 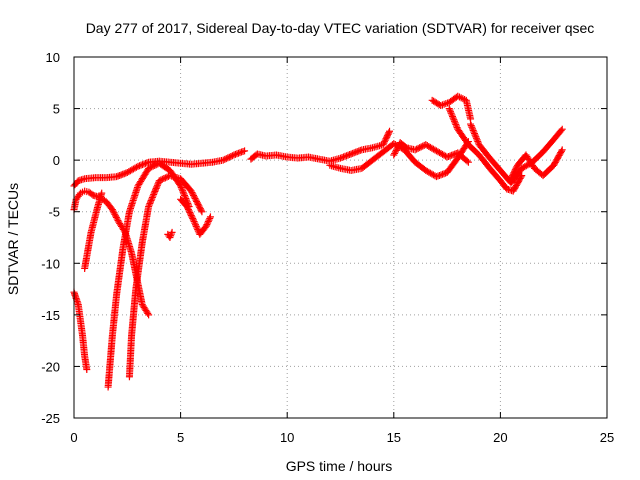 What do you see at coordinates (50, 366) in the screenshot?
I see `y-tick-label: -20` at bounding box center [50, 366].